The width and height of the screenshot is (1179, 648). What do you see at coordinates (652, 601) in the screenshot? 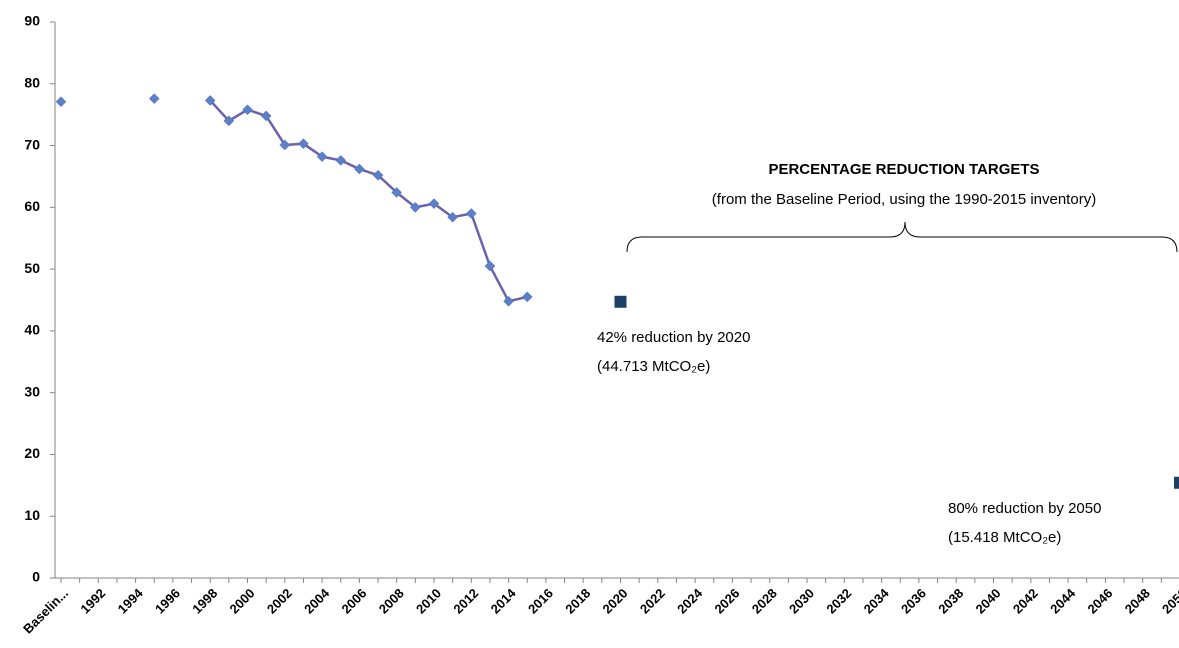
I see `x-tick-label: 2022` at bounding box center [652, 601].